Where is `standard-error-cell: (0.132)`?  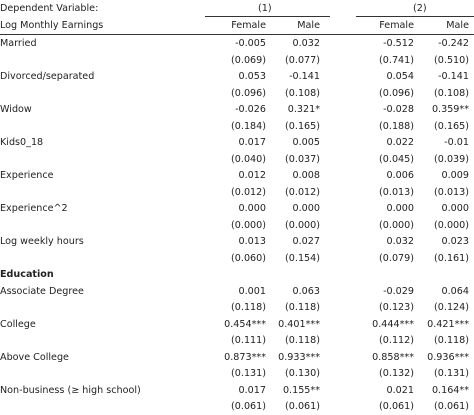 standard-error-cell: (0.132) is located at coordinates (396, 373).